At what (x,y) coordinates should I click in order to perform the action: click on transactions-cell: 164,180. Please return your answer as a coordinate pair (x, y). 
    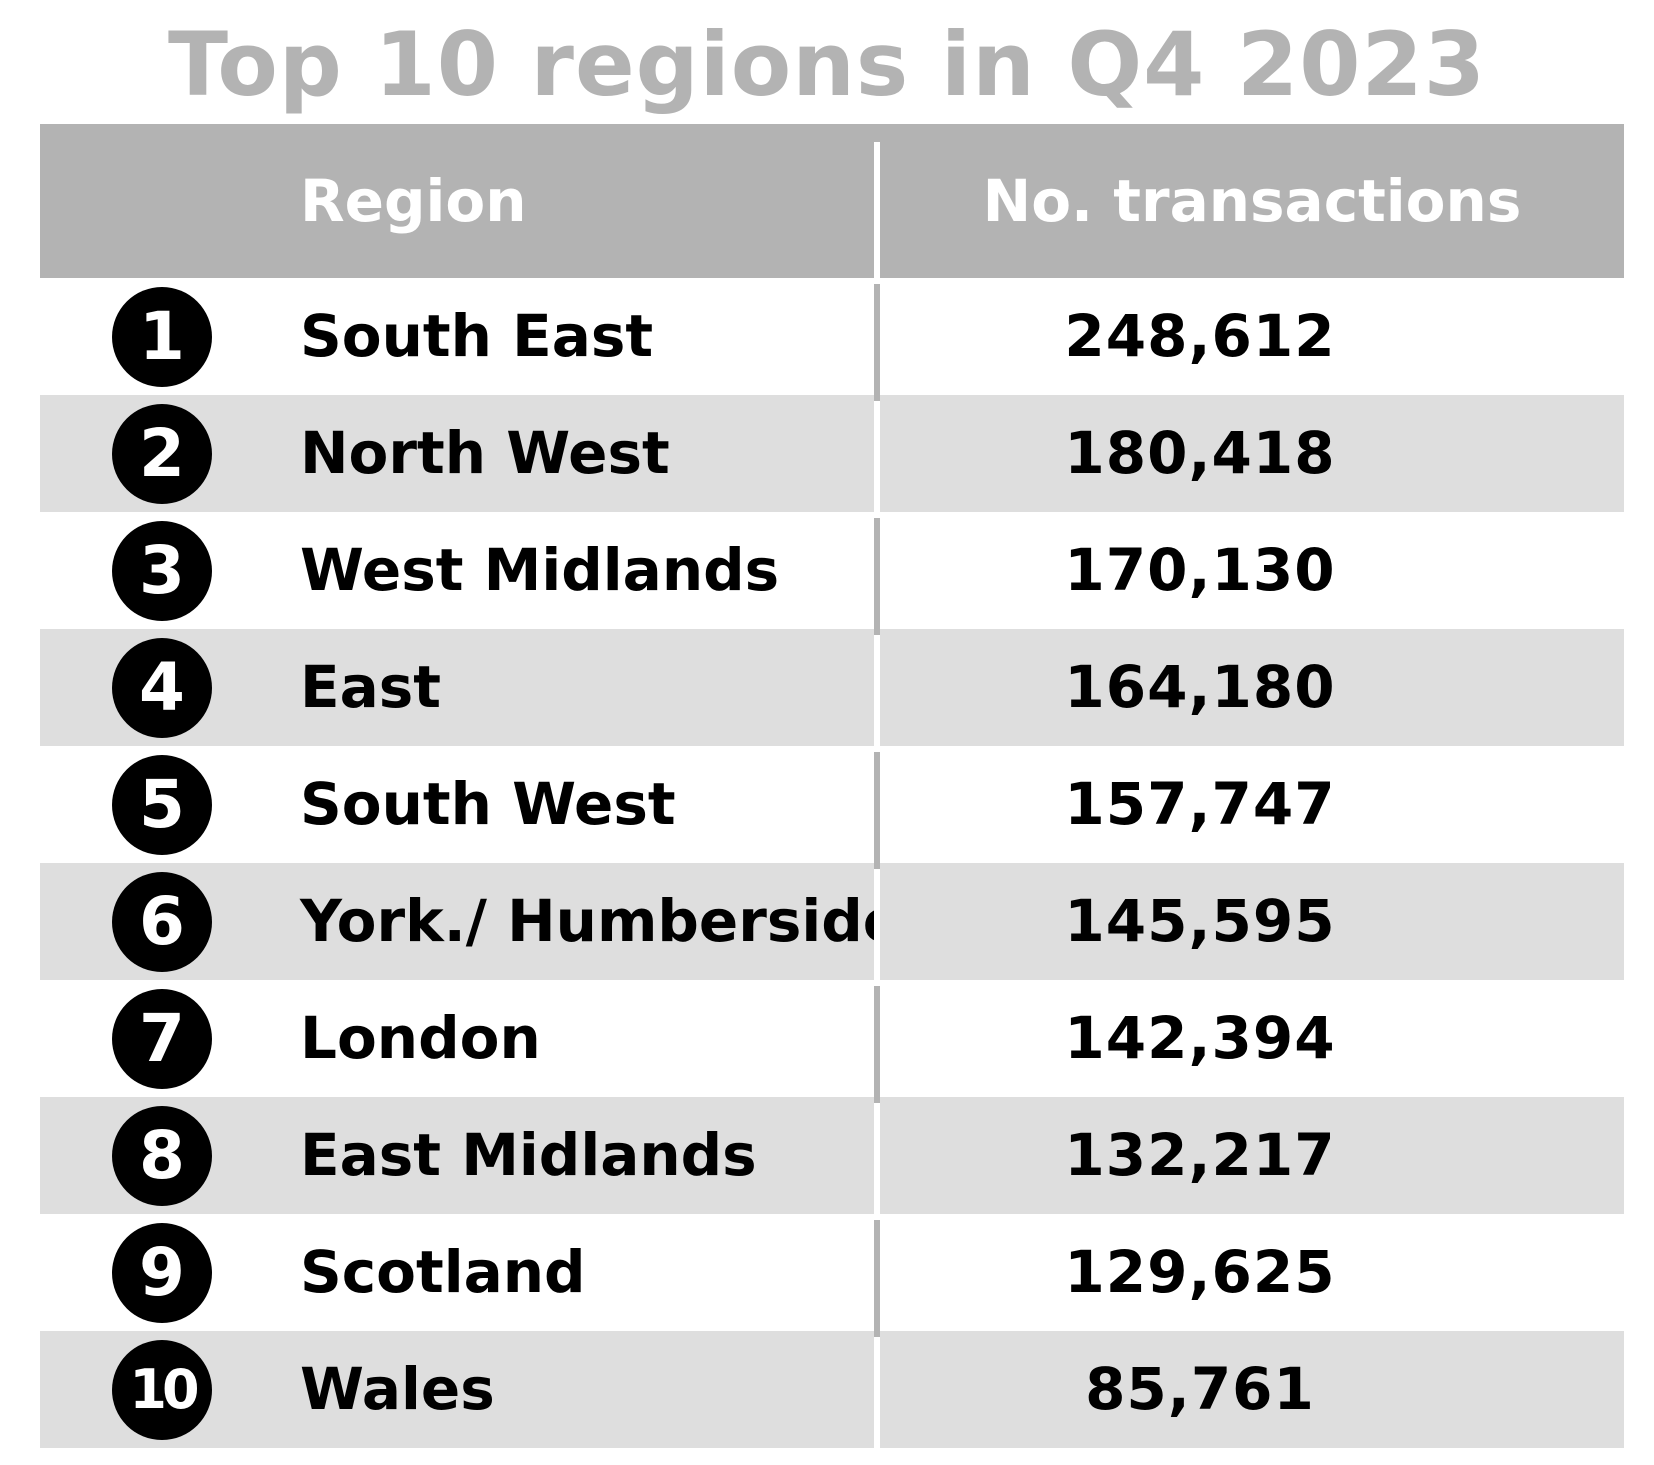
    Looking at the image, I should click on (1252, 687).